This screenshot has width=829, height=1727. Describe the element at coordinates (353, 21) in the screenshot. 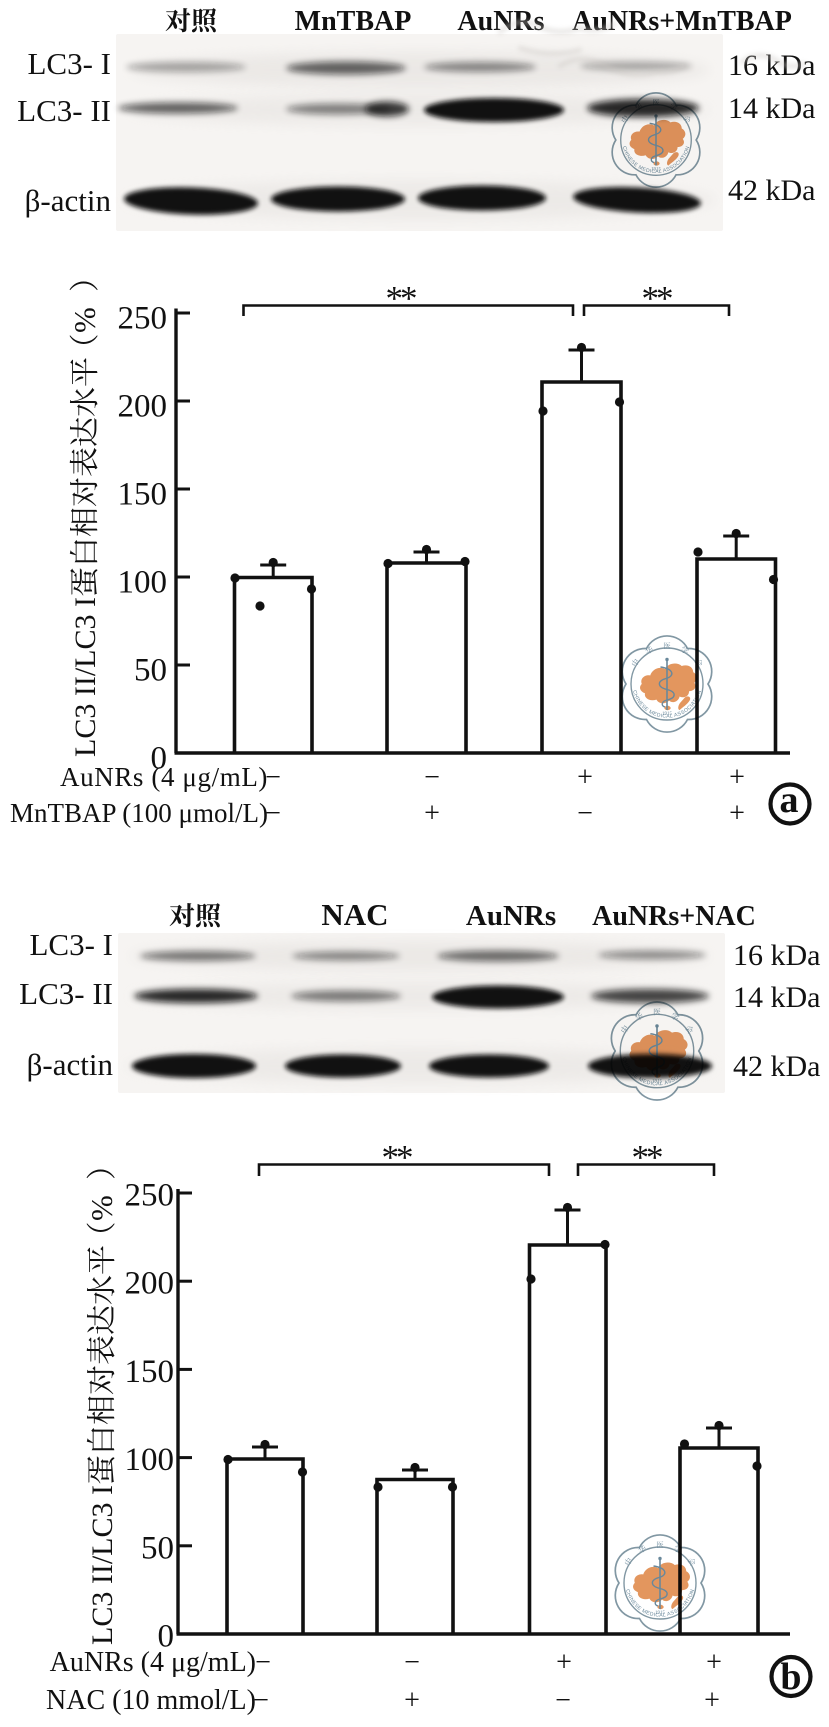

I see `svg-text: MnTBAP` at that location.